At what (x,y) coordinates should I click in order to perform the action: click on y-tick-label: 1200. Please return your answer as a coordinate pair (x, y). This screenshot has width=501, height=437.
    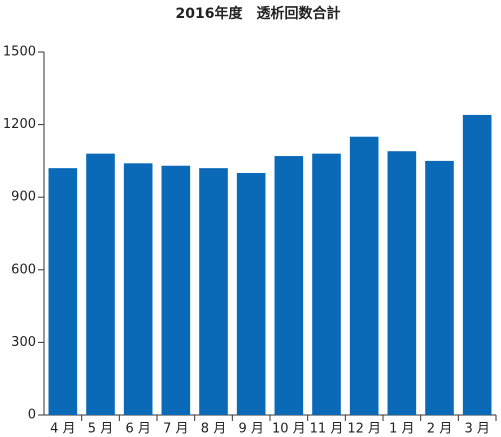
    Looking at the image, I should click on (19, 124).